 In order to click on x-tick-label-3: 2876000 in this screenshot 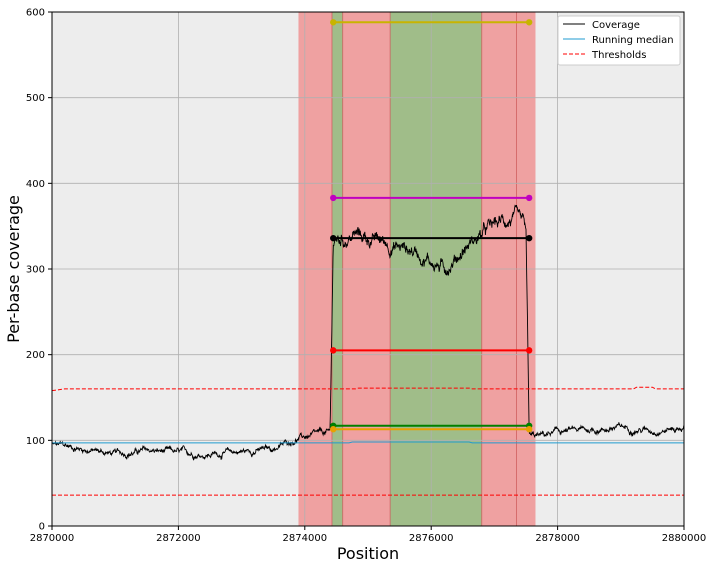, I will do `click(431, 538)`.